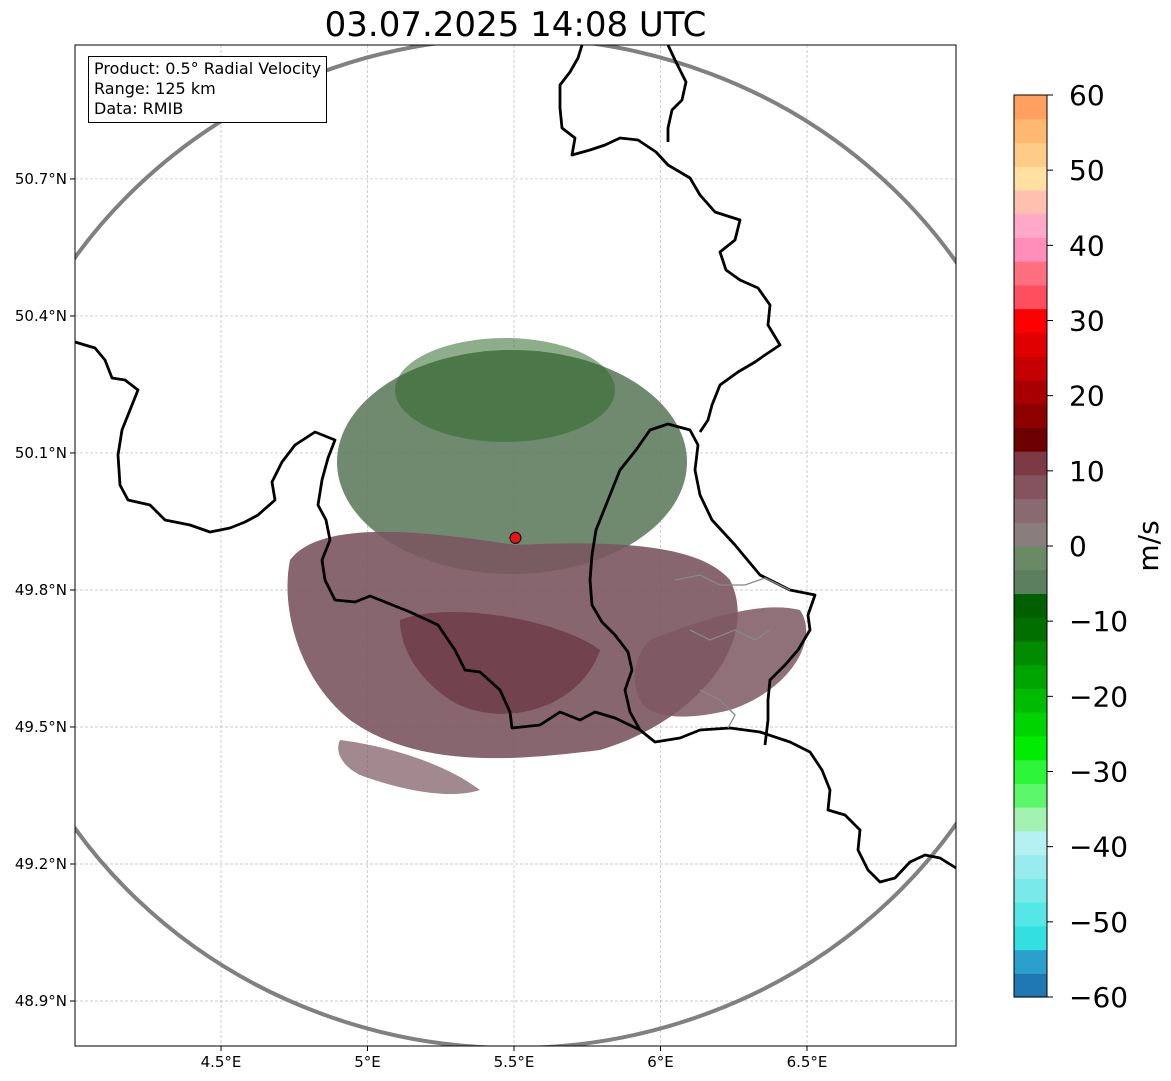 The width and height of the screenshot is (1171, 1081). What do you see at coordinates (1087, 245) in the screenshot?
I see `colorbar-tick-label: 40` at bounding box center [1087, 245].